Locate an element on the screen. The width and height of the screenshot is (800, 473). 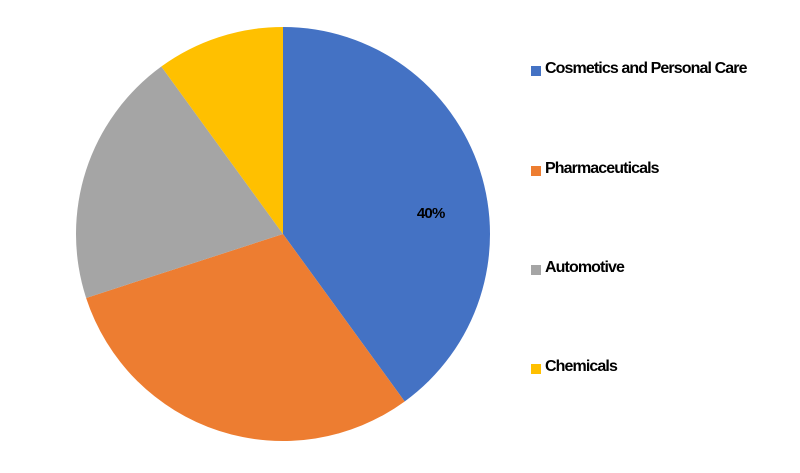
legend-item: Automotive is located at coordinates (656, 269).